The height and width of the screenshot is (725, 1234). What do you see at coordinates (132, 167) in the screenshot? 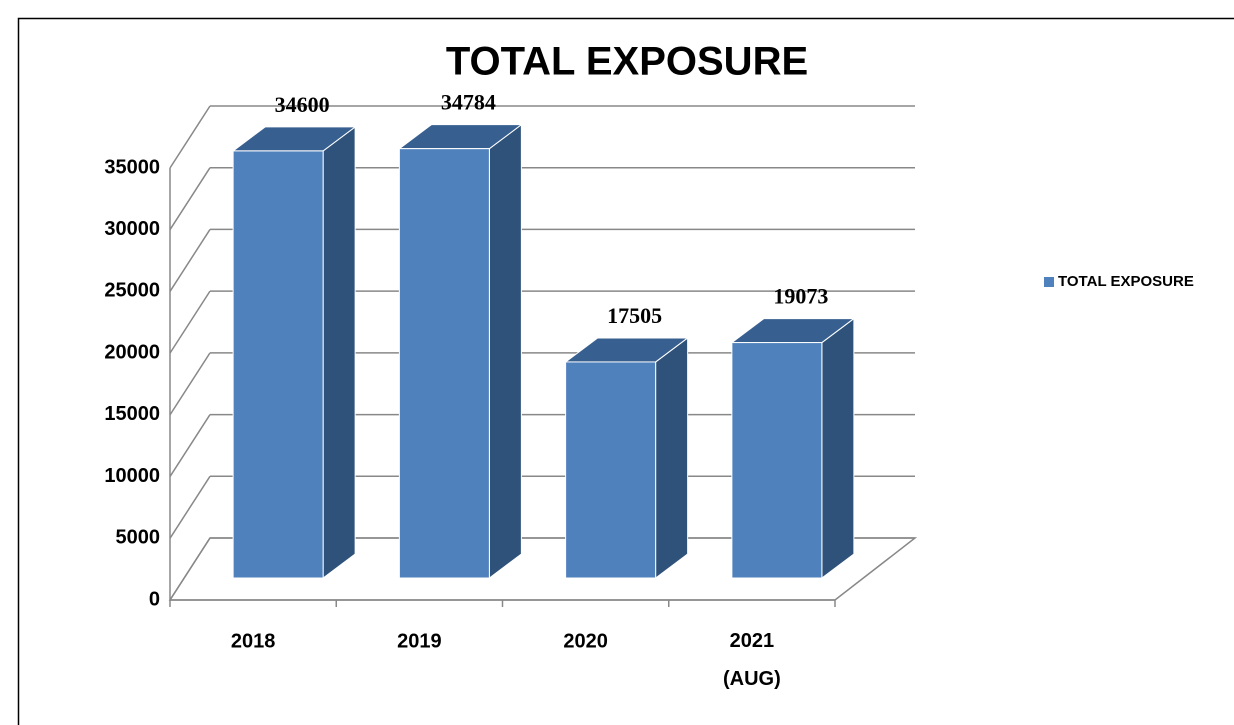
I see `y-tick-label: 35000` at bounding box center [132, 167].